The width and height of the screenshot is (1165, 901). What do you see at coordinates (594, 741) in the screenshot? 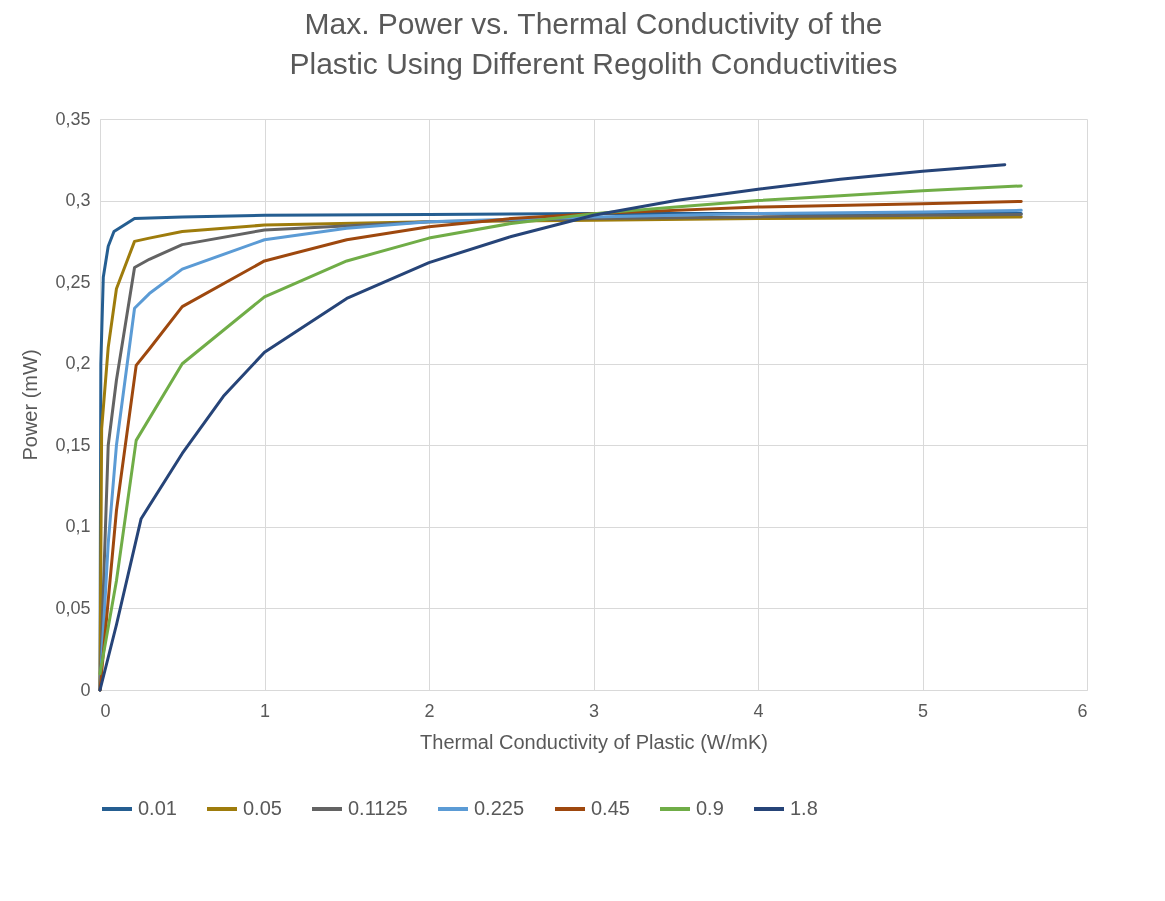
I see `x-axis-title: Thermal Conductivity of Plastic (W/mK)` at bounding box center [594, 741].